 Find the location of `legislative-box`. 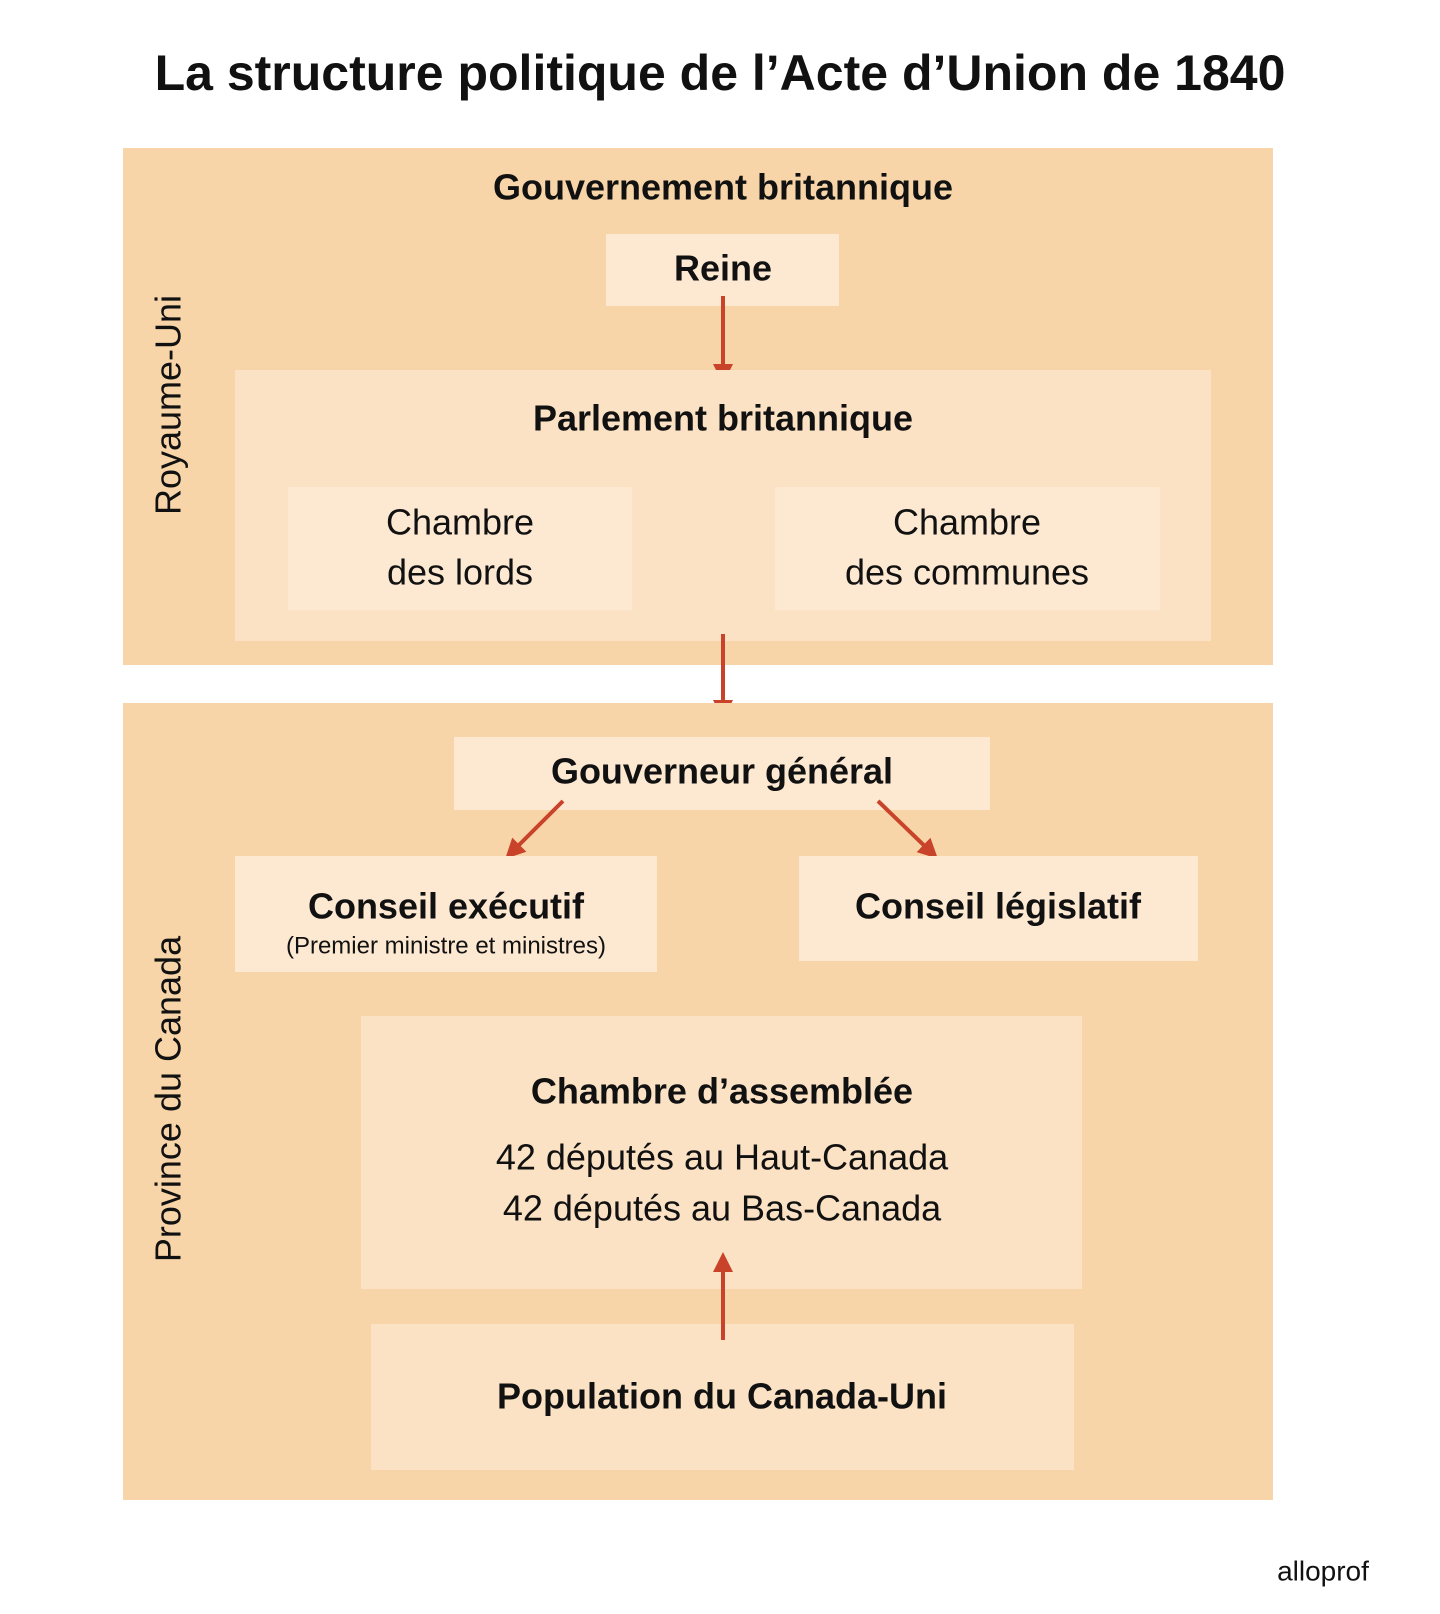

legislative-box is located at coordinates (998, 908).